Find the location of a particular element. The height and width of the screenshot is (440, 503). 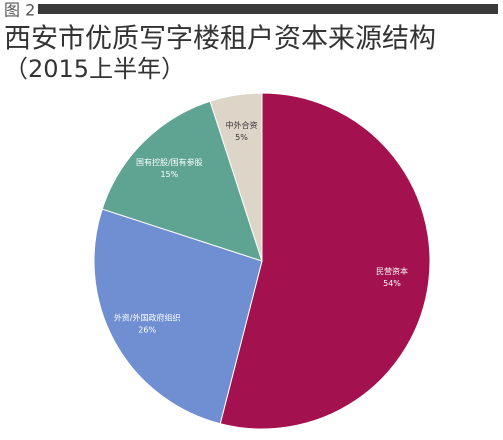

slice-label: 民营资本 is located at coordinates (392, 271).